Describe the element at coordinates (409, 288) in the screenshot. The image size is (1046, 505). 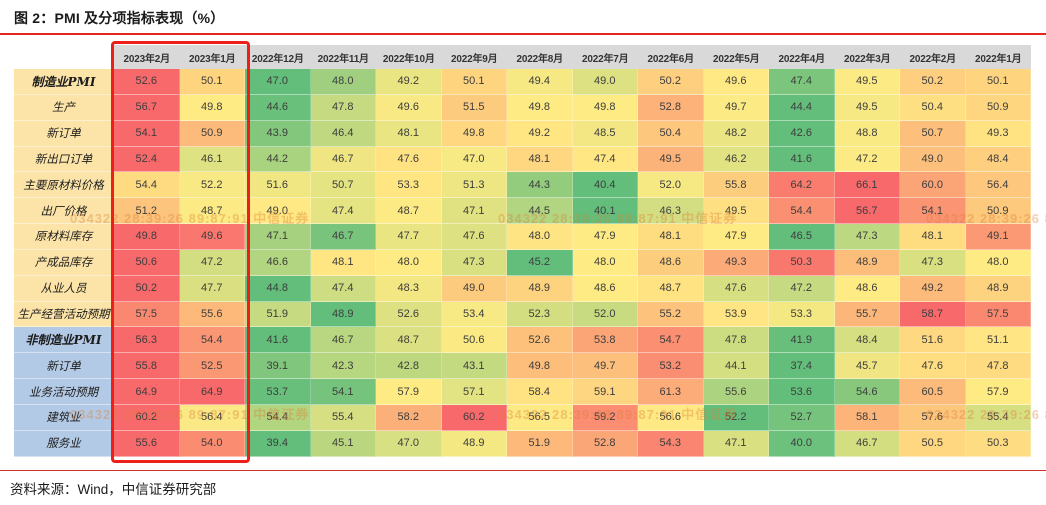
I see `heatmap-cell: 48.3` at that location.